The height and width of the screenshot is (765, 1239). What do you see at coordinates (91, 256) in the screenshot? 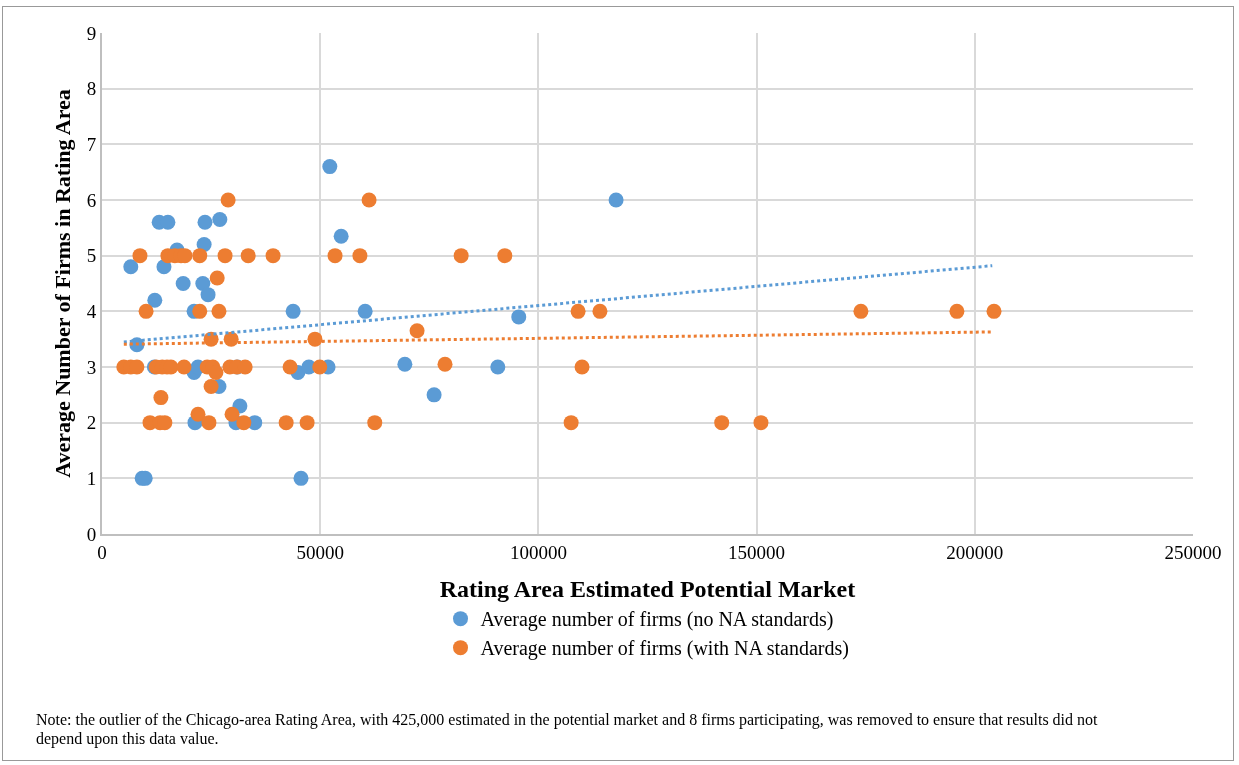
I see `y-tick-label: 5` at bounding box center [91, 256].